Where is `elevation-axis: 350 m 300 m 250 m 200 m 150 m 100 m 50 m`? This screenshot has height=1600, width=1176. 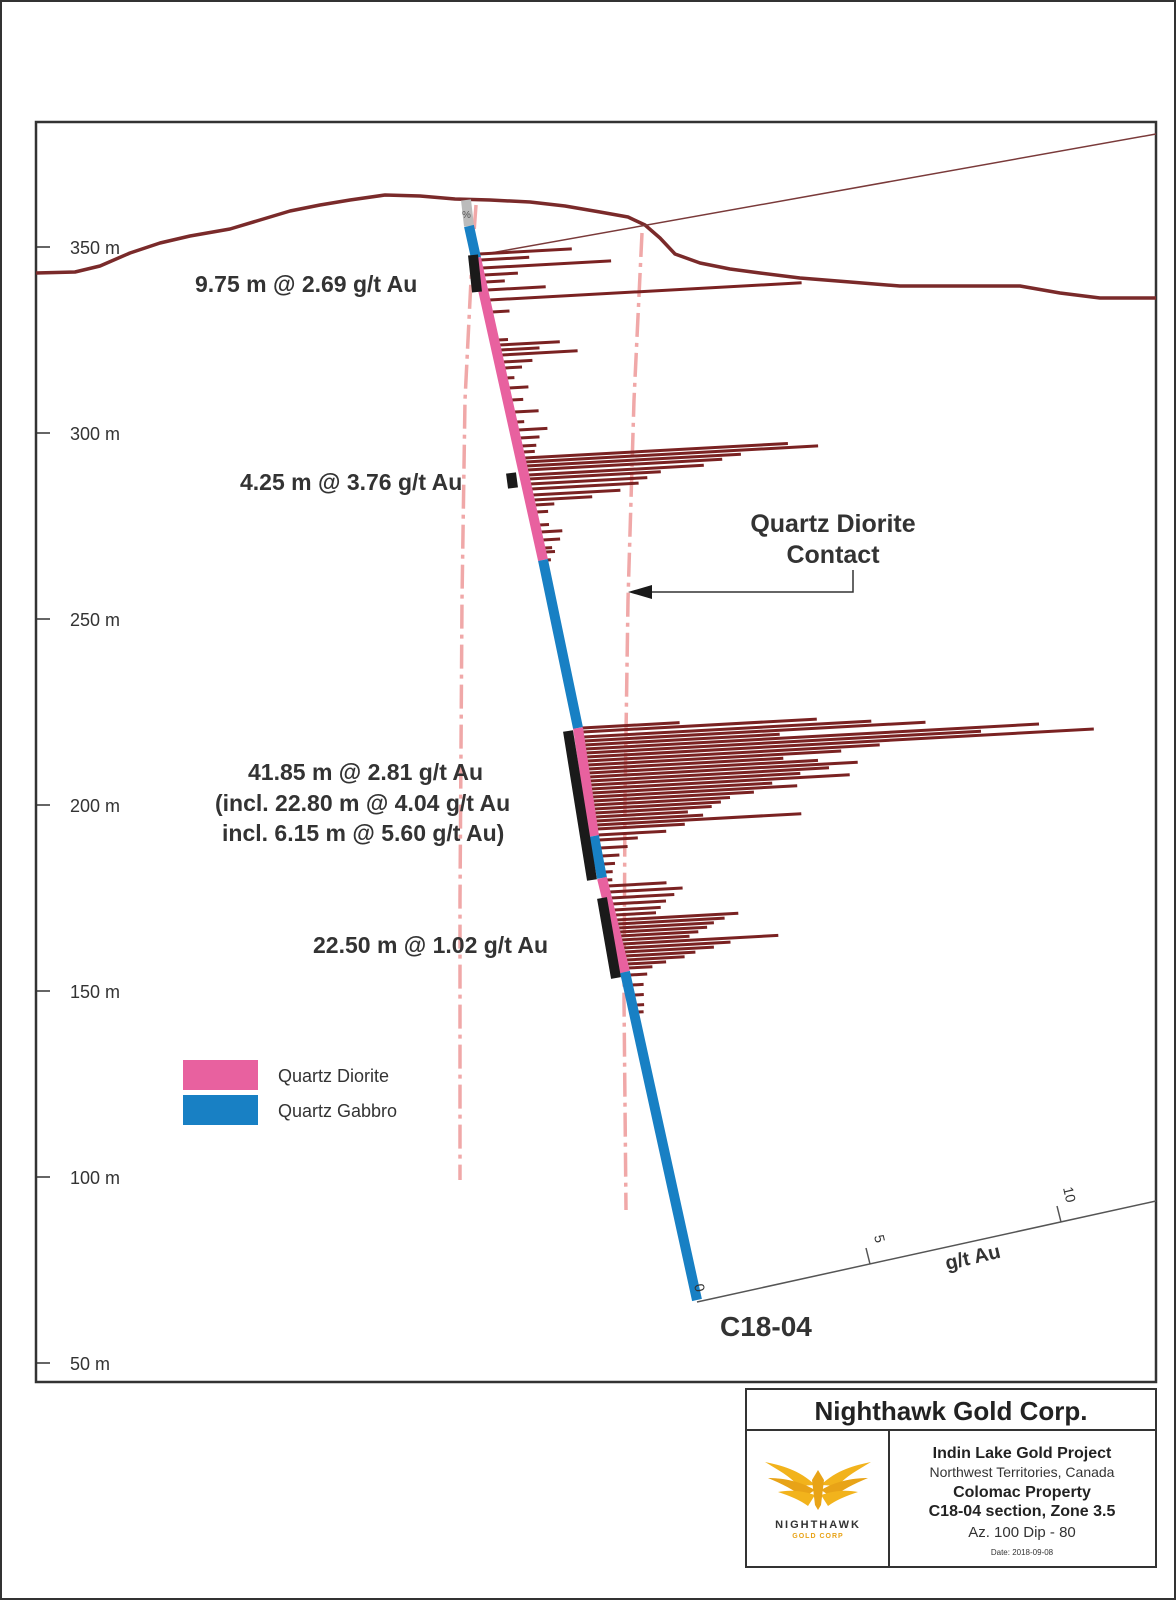
elevation-axis: 350 m 300 m 250 m 200 m 150 m 100 m 50 m is located at coordinates (78, 806).